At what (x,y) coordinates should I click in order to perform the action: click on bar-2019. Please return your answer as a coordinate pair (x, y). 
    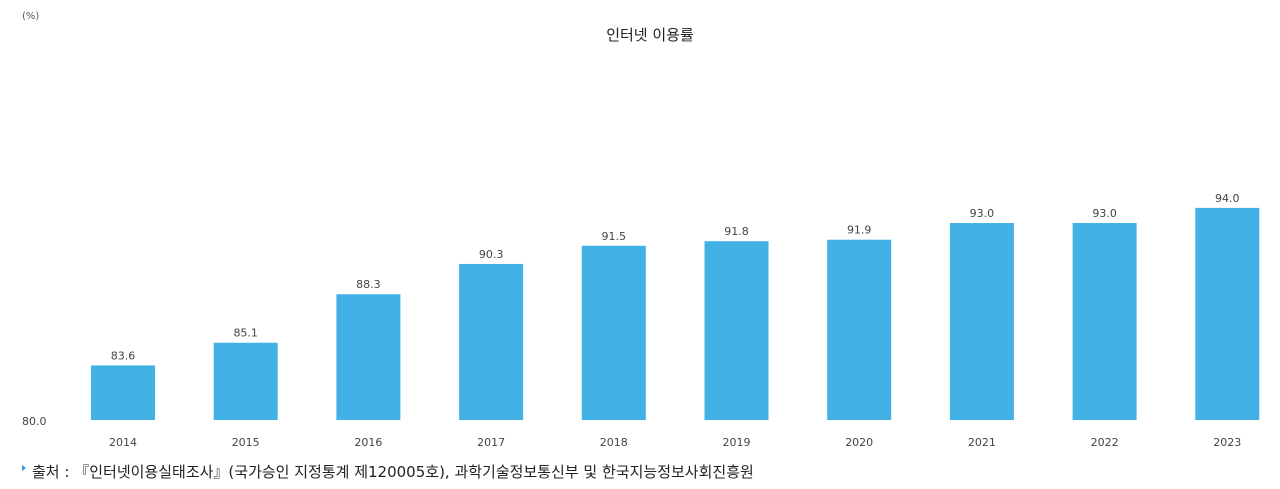
    Looking at the image, I should click on (736, 330).